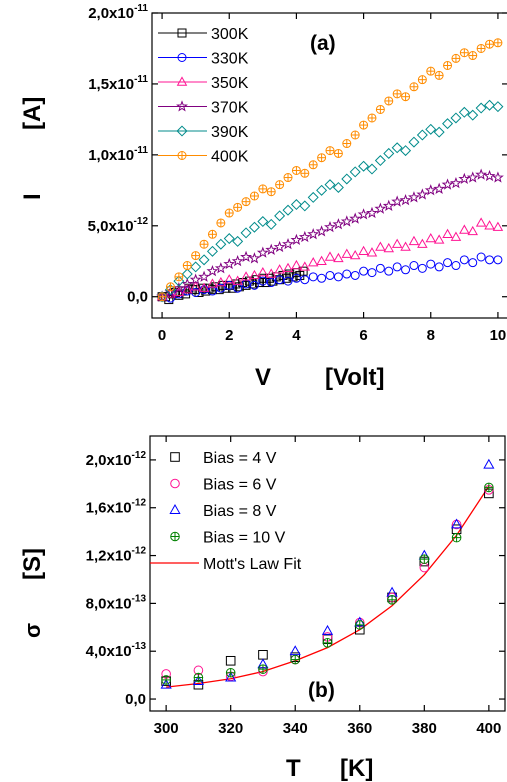 The height and width of the screenshot is (782, 507). Describe the element at coordinates (330, 277) in the screenshot. I see `series-330K` at that location.